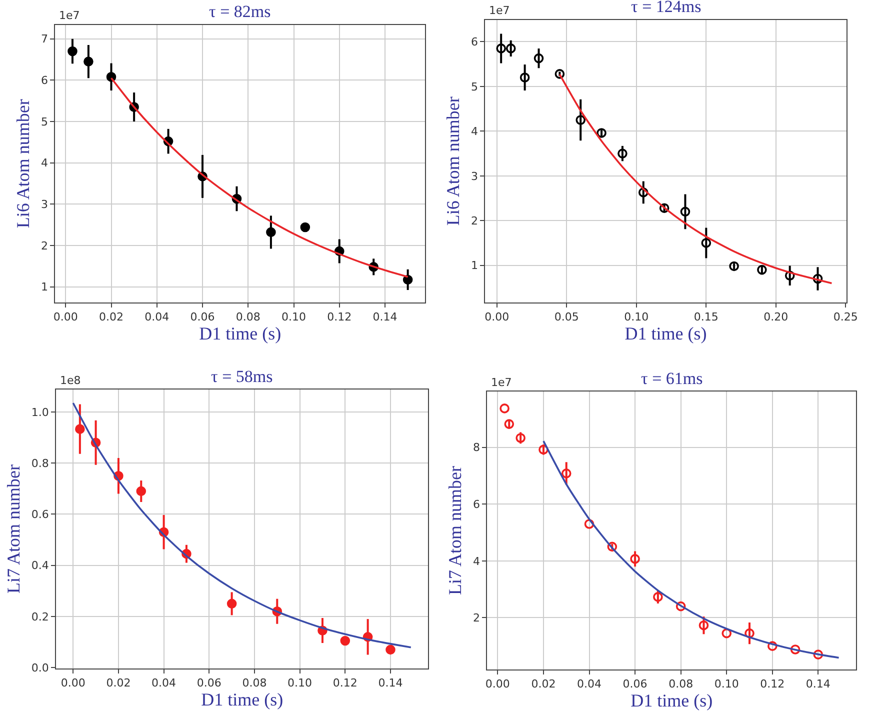 This screenshot has width=880, height=717. What do you see at coordinates (40, 463) in the screenshot?
I see `y-tick-label: 0.8` at bounding box center [40, 463].